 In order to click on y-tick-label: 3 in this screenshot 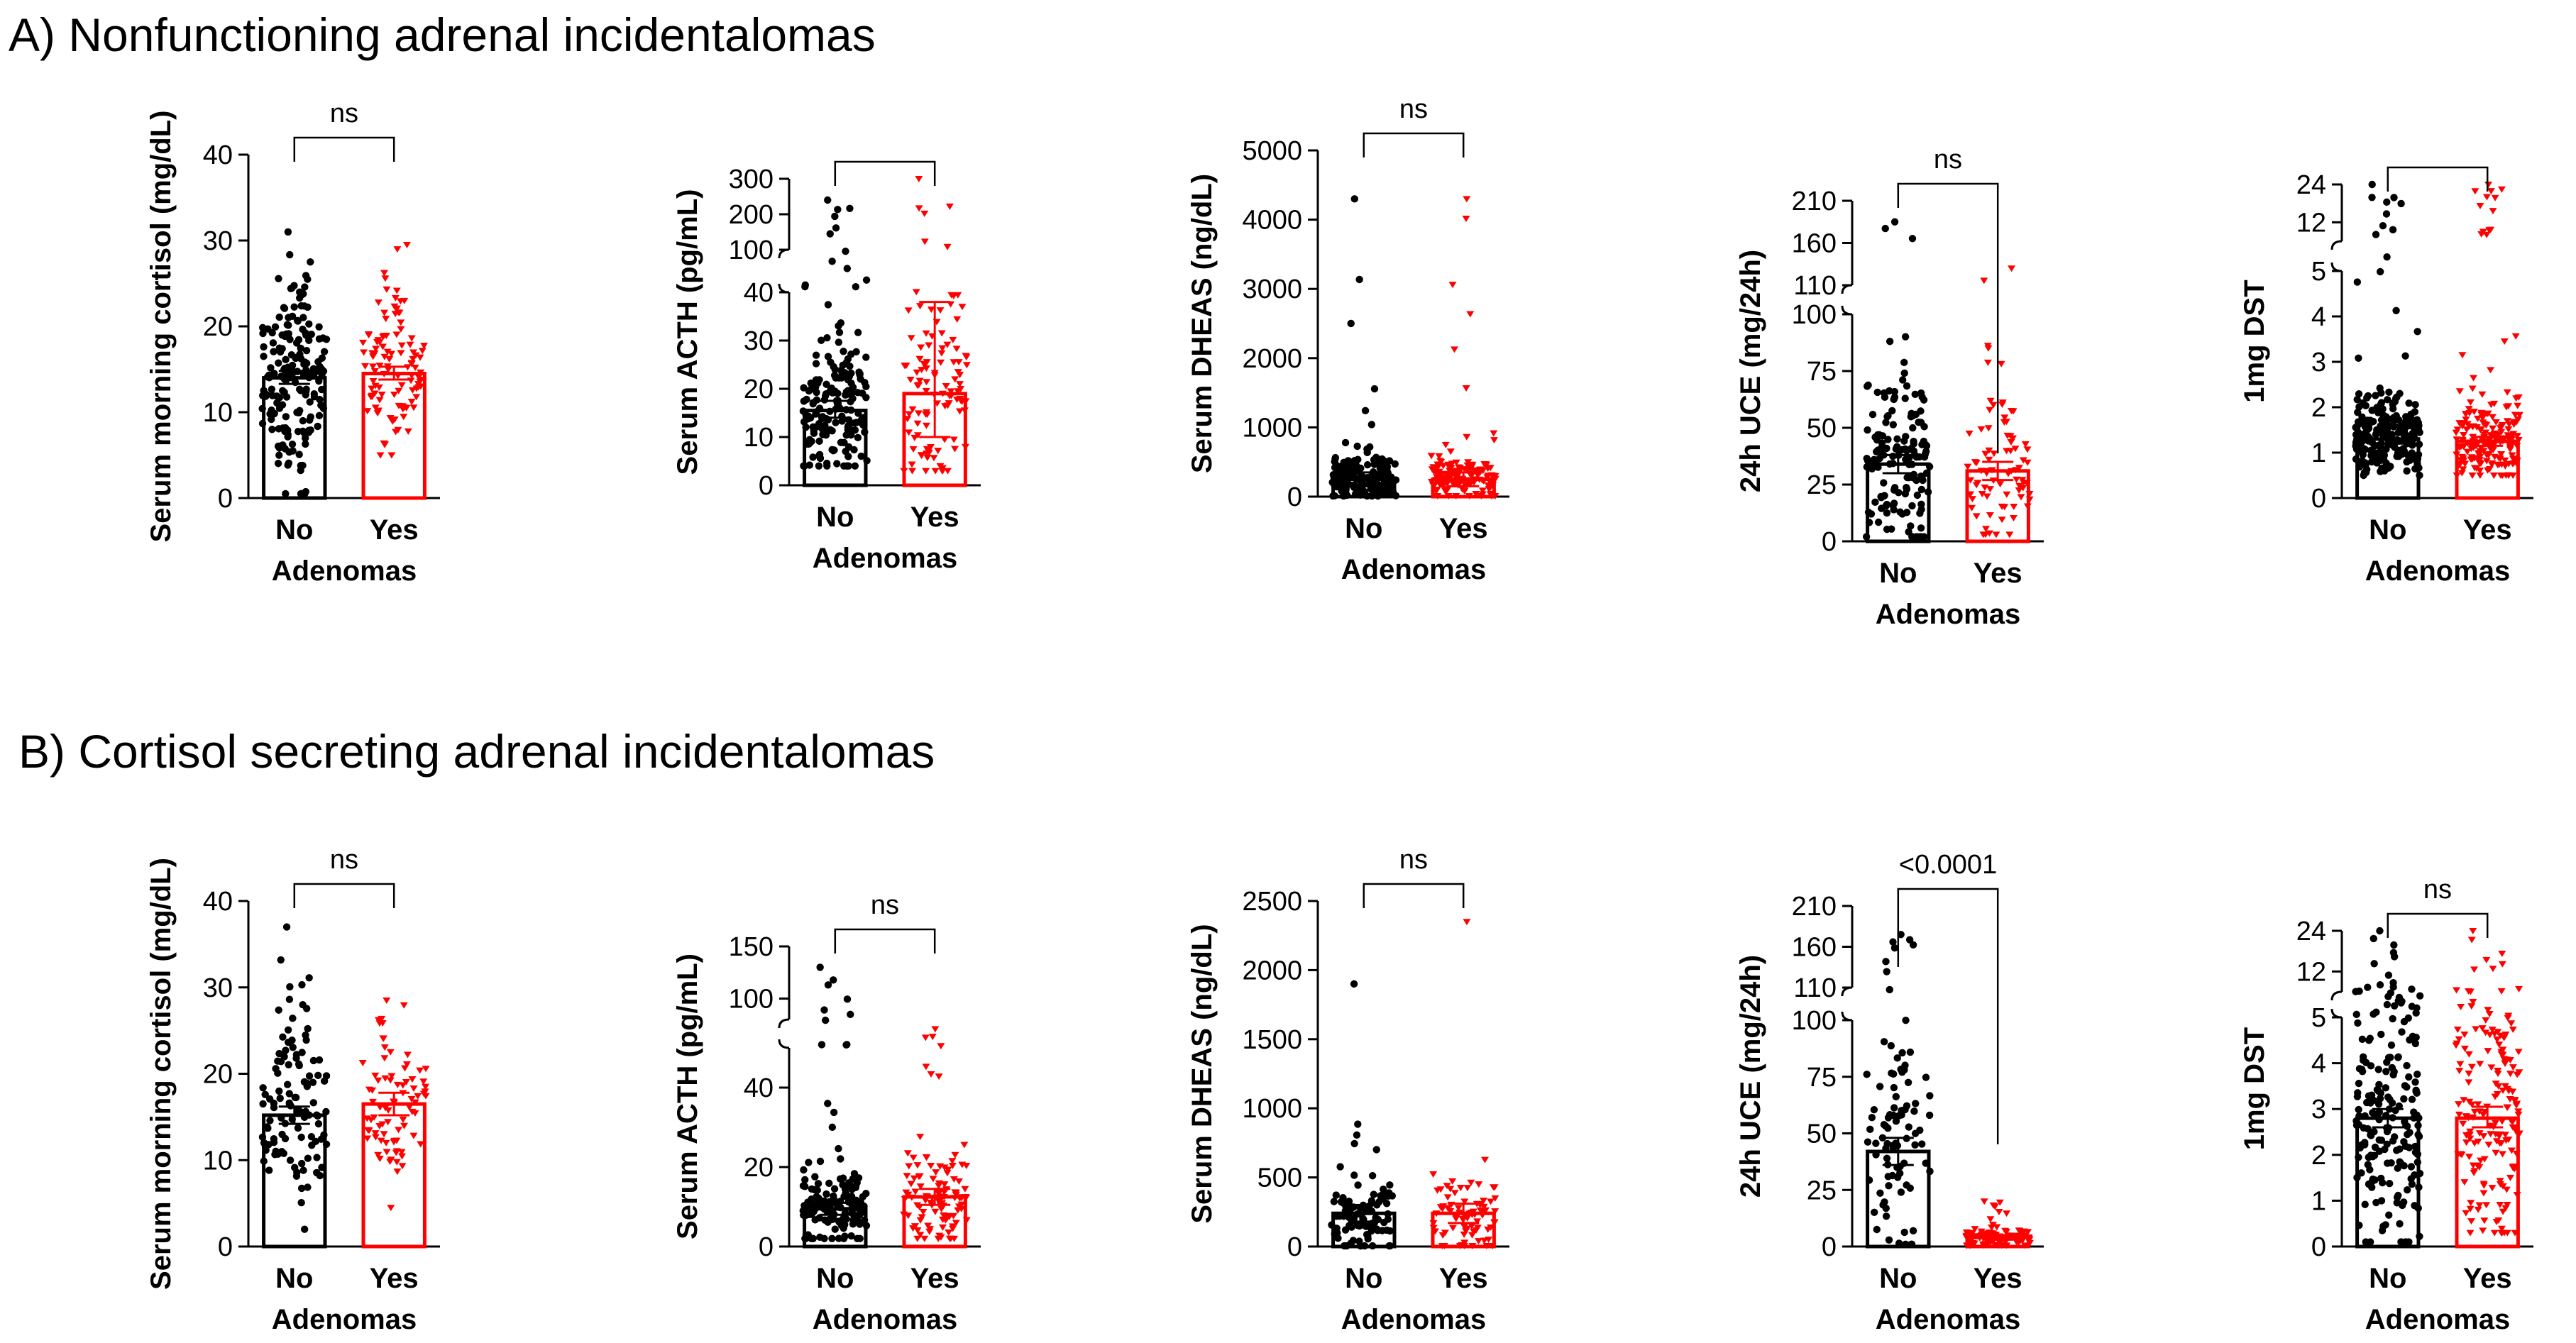, I will do `click(2318, 362)`.